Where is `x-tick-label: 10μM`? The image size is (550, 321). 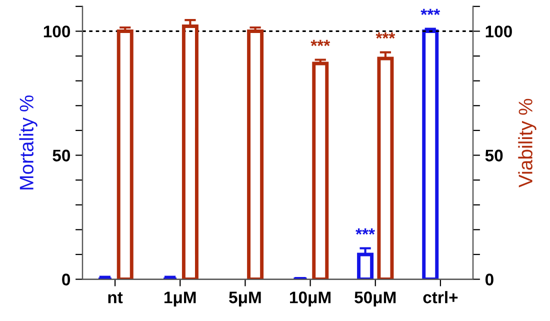
x-tick-label: 10μM is located at coordinates (310, 299).